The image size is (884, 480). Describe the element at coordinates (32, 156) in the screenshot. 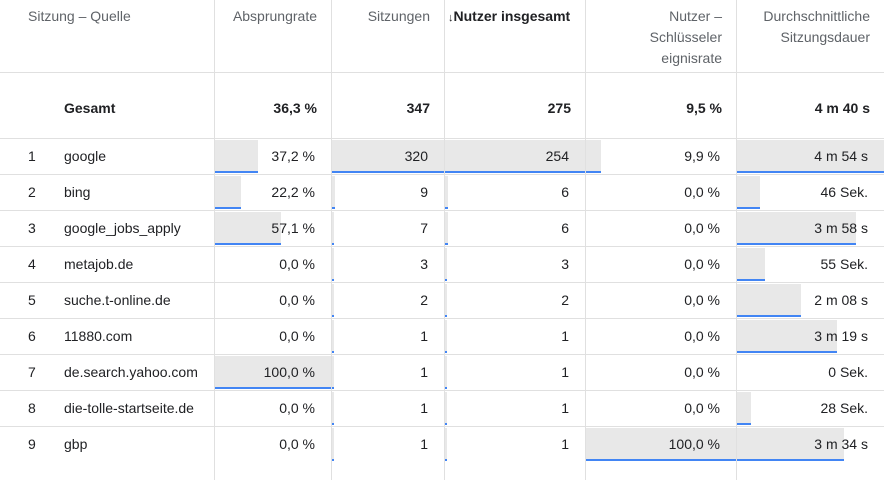

I see `rank: 1` at that location.